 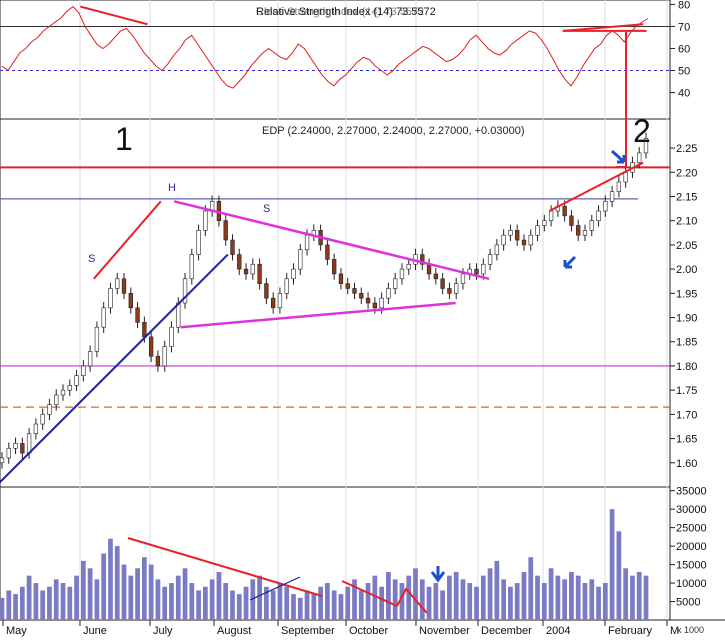 I want to click on month-label: October, so click(x=368, y=631).